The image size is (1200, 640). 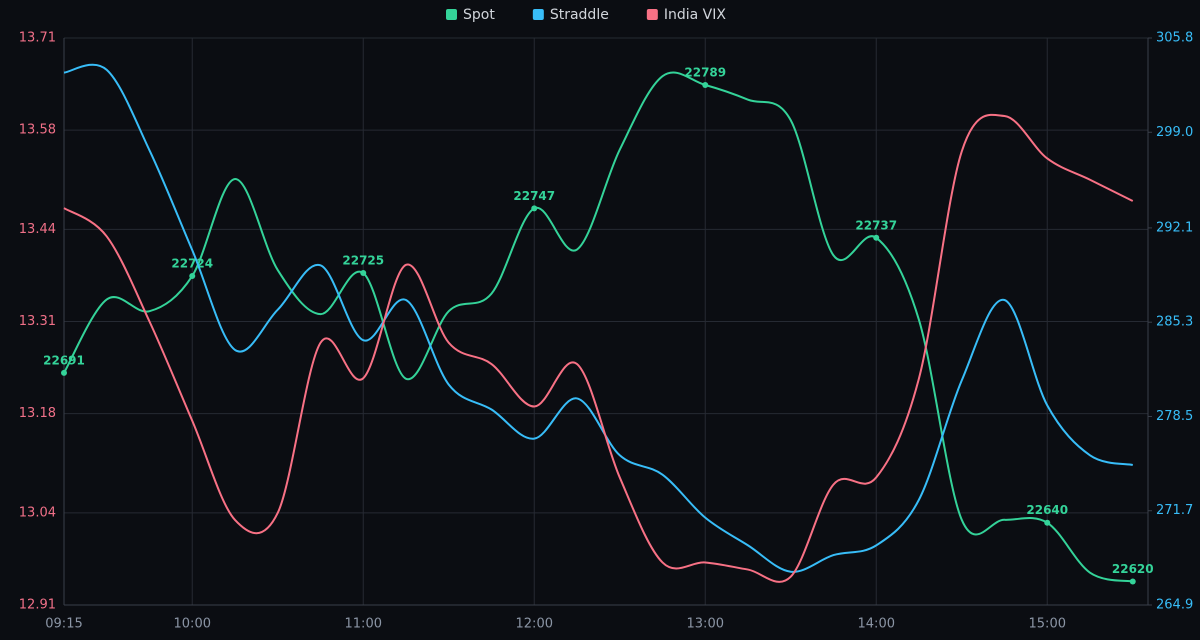 What do you see at coordinates (37, 321) in the screenshot?
I see `y-tick-label: 13.31` at bounding box center [37, 321].